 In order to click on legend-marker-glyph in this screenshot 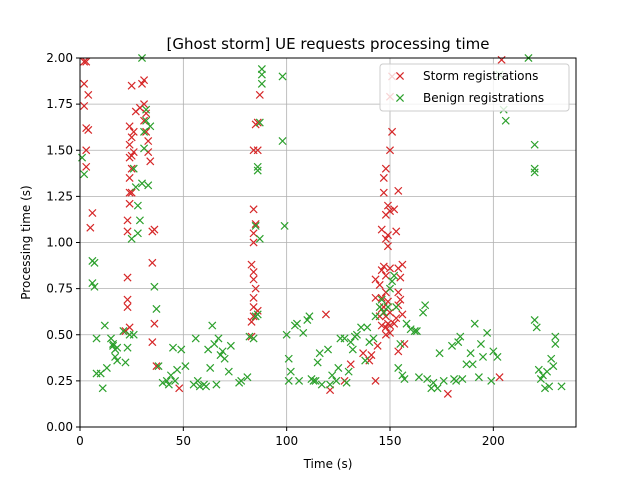, I will do `click(400, 76)`.